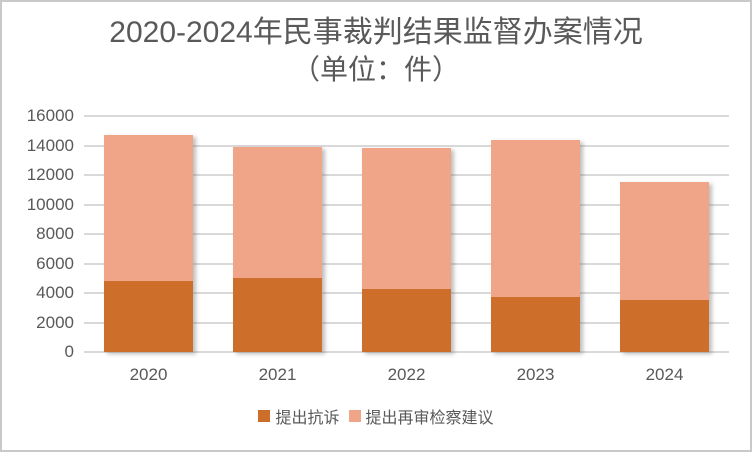 This screenshot has height=452, width=752. I want to click on bar-stack-2022, so click(406, 249).